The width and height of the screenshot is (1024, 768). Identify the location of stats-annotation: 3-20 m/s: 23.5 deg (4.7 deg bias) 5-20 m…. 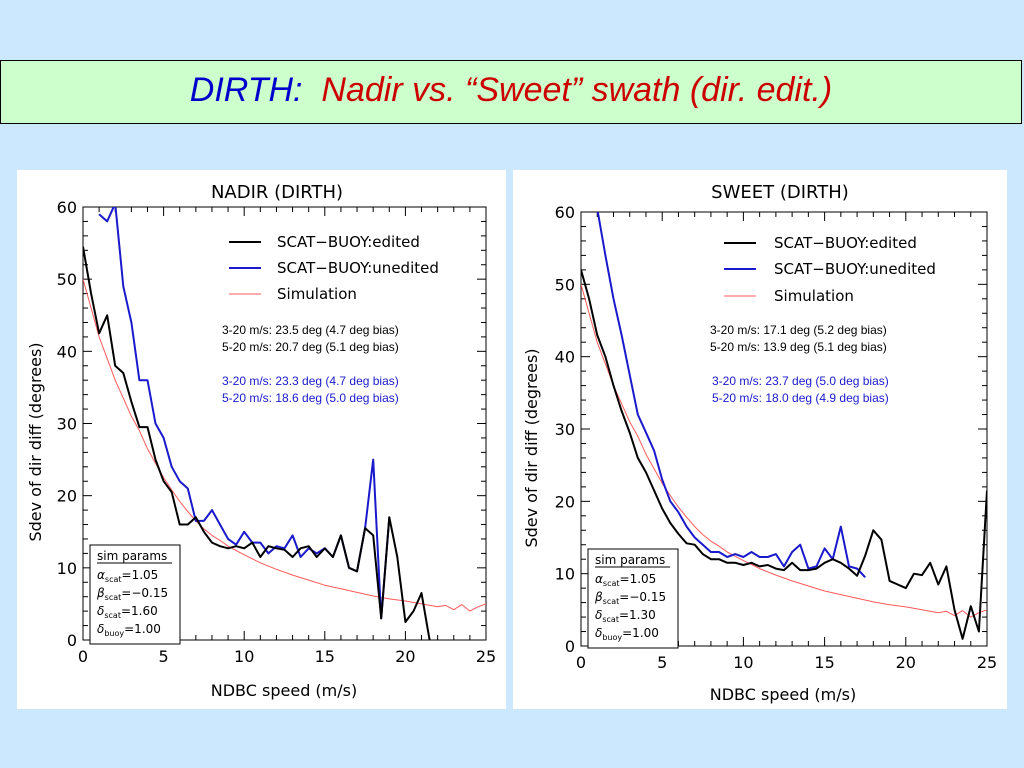
(310, 364).